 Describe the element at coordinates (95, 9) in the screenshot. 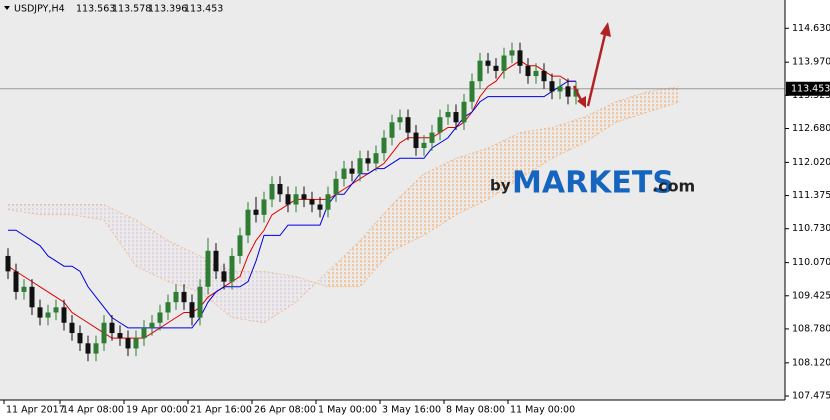

I see `header-open: 113.563` at that location.